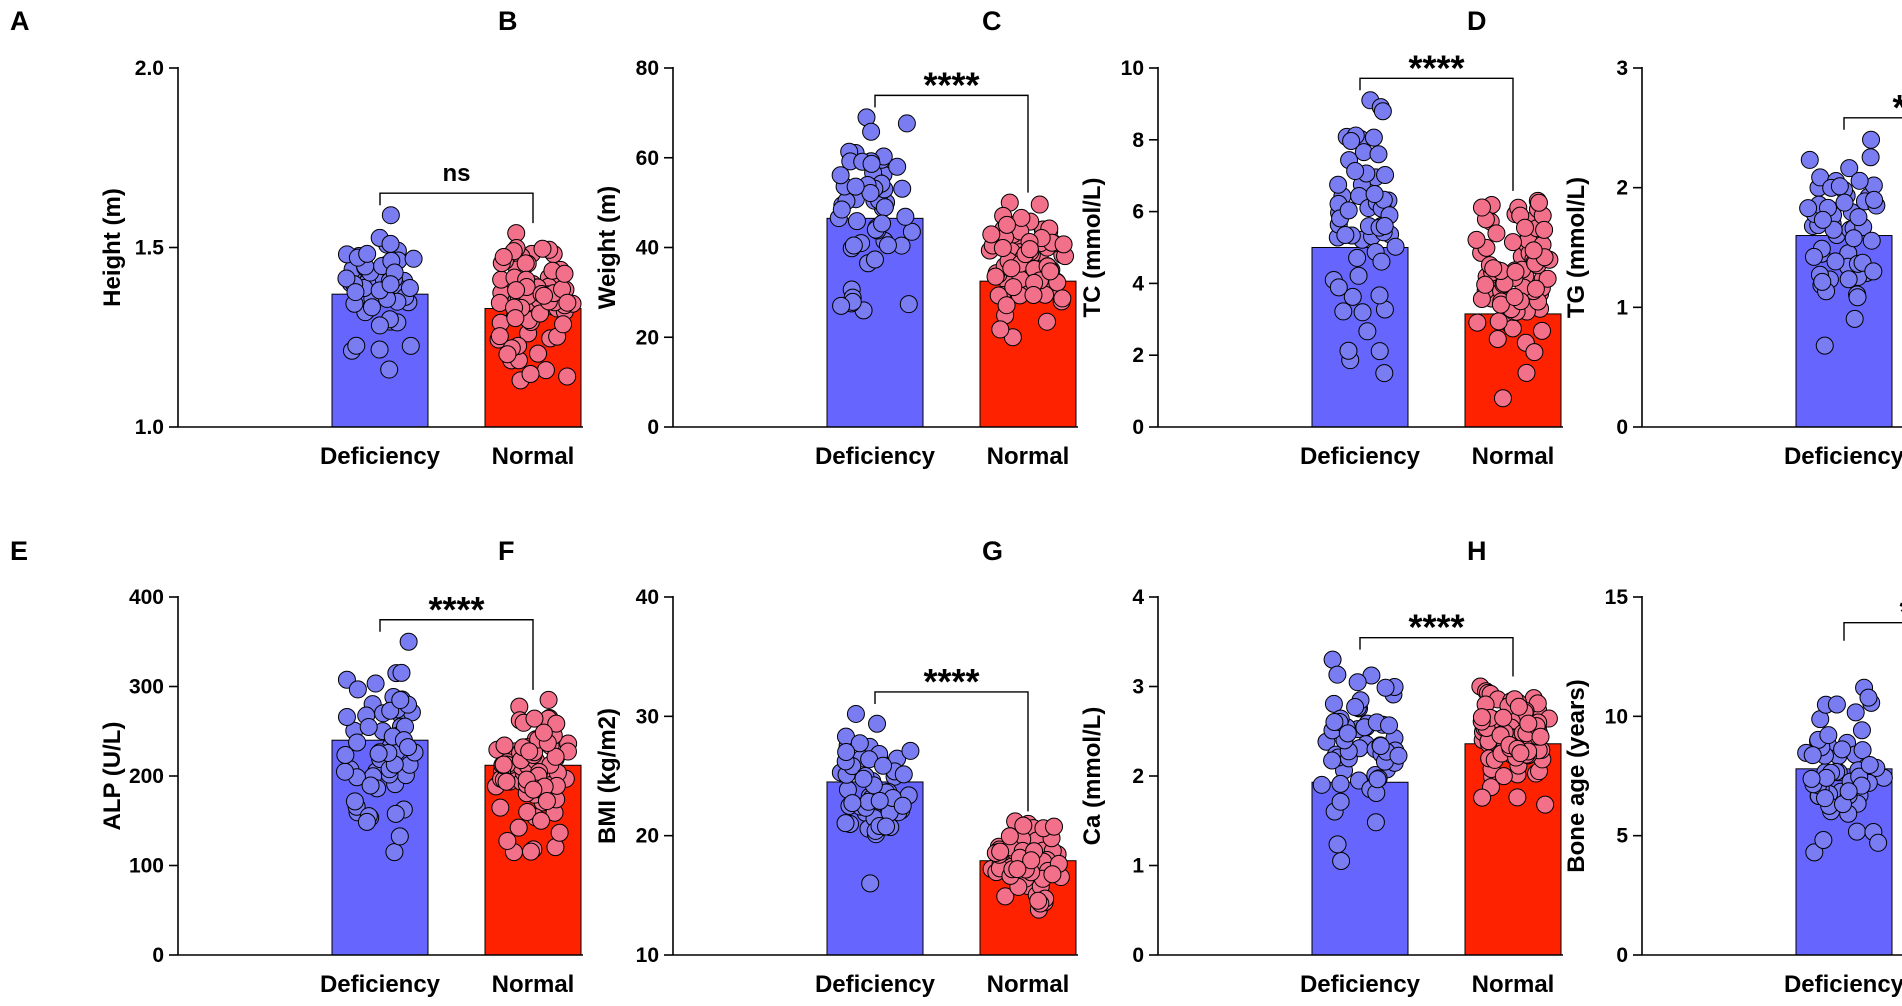 This screenshot has height=1006, width=1902. Describe the element at coordinates (508, 21) in the screenshot. I see `panel-letter: B` at that location.